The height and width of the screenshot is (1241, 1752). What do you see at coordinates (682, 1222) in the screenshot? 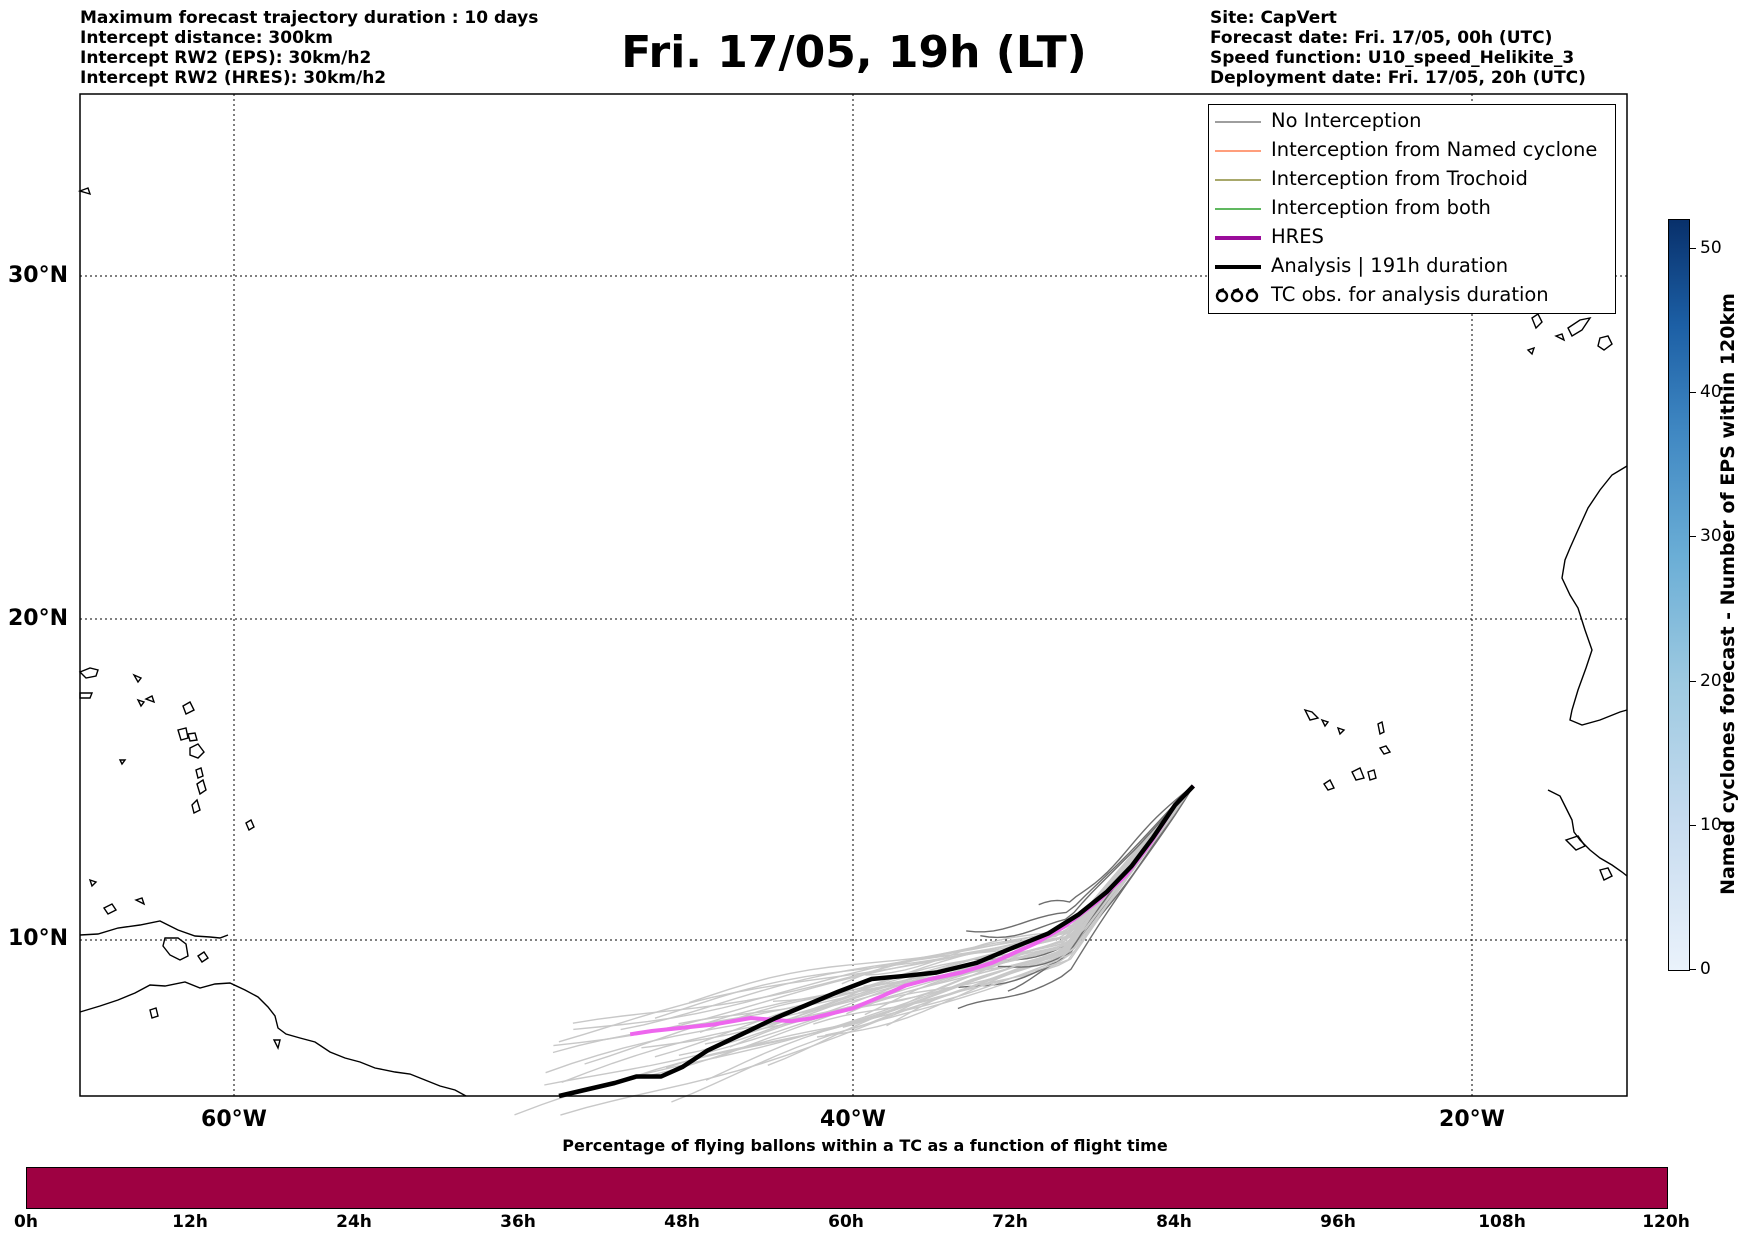
I see `flight-time-tick-label: 48h` at bounding box center [682, 1222].